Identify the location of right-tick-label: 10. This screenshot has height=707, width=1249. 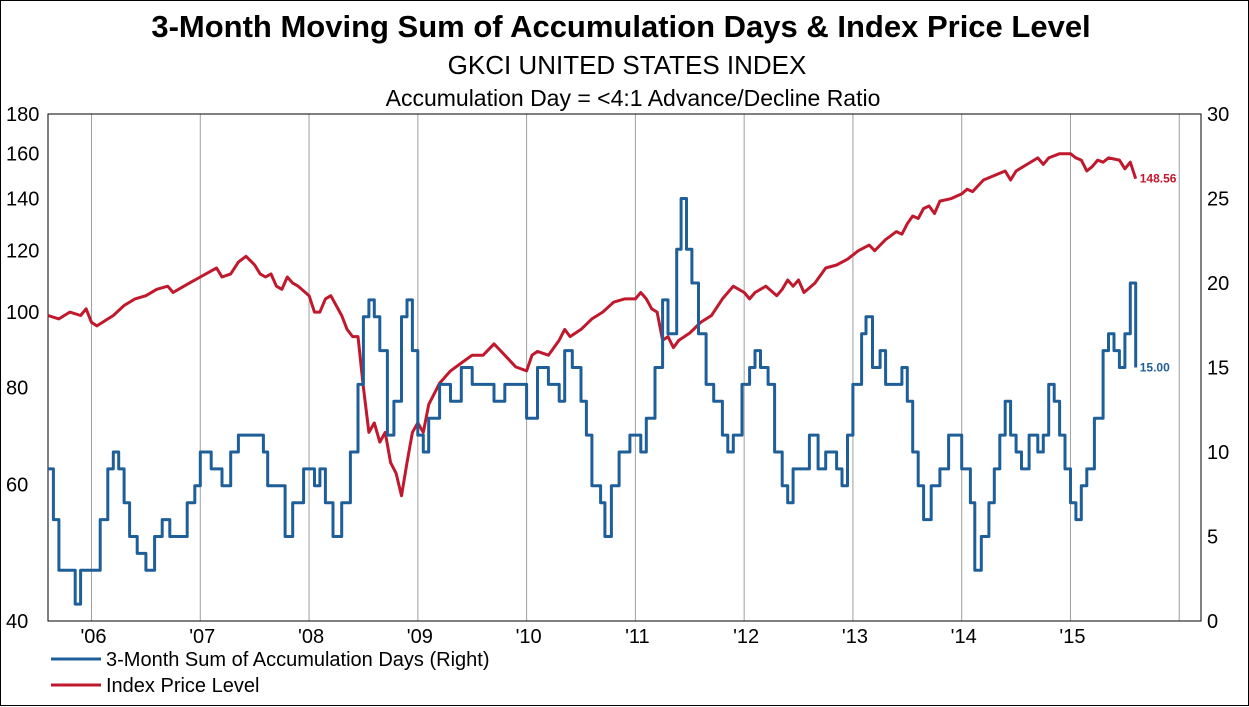
(1218, 453).